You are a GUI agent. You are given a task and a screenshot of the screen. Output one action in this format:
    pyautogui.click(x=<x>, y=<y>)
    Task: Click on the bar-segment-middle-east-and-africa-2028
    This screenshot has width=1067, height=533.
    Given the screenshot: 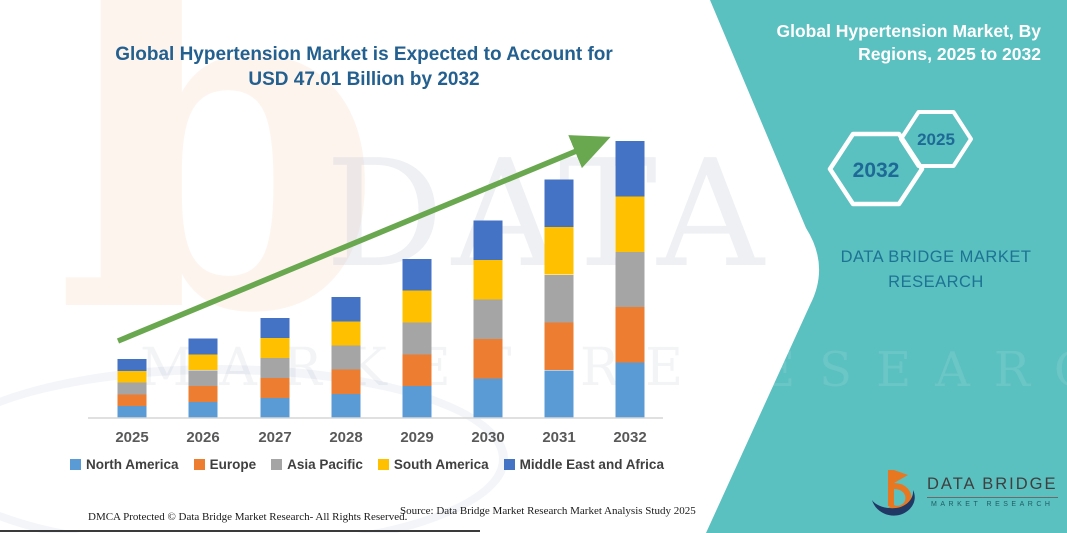 What is the action you would take?
    pyautogui.click(x=346, y=309)
    